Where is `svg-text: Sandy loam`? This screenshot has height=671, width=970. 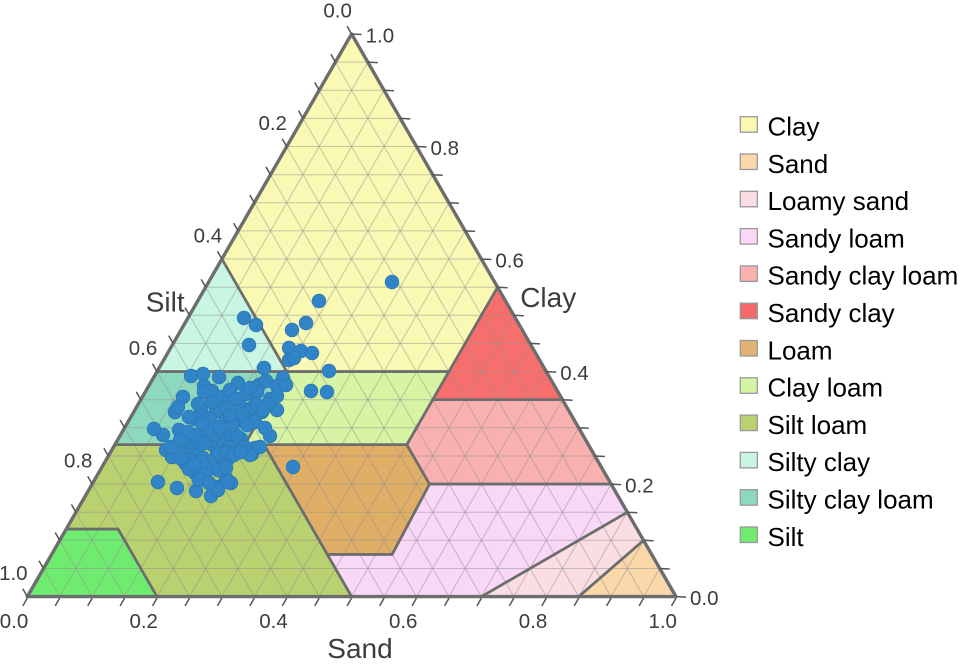
svg-text: Sandy loam is located at coordinates (836, 238).